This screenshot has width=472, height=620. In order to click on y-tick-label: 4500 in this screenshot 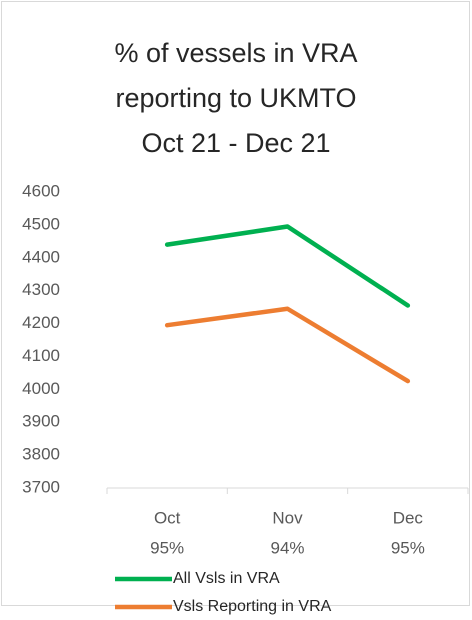, I will do `click(41, 223)`.